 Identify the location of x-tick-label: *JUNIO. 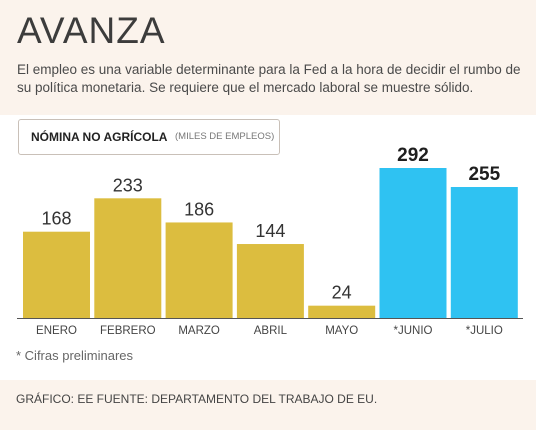
(413, 331).